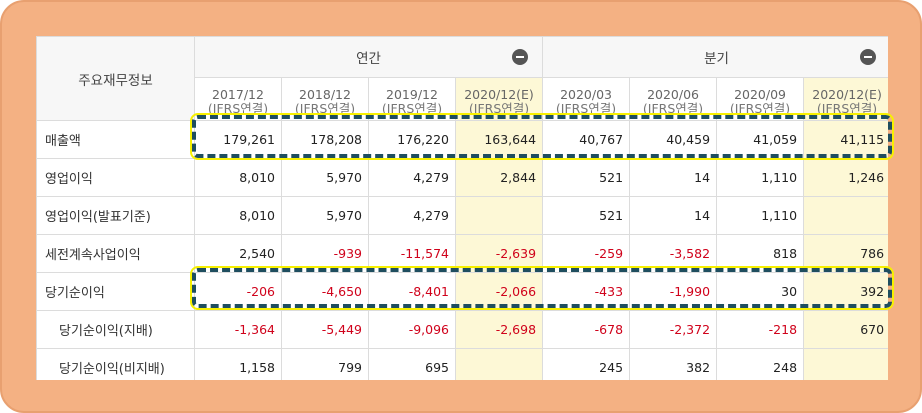 Image resolution: width=922 pixels, height=413 pixels. What do you see at coordinates (499, 253) in the screenshot?
I see `table-cell: -2,639` at bounding box center [499, 253].